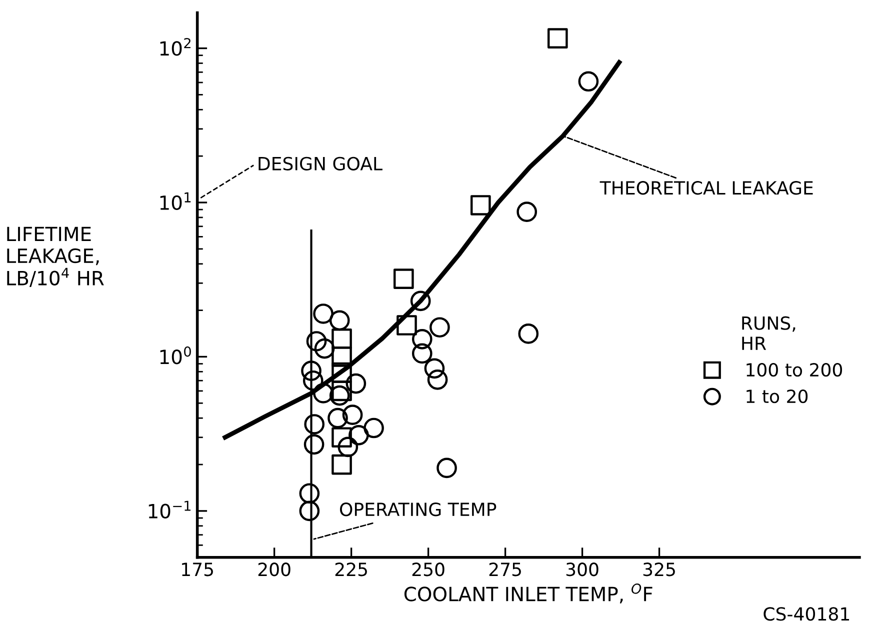  What do you see at coordinates (769, 333) in the screenshot?
I see `legend-title: RUNS, HR` at bounding box center [769, 333].